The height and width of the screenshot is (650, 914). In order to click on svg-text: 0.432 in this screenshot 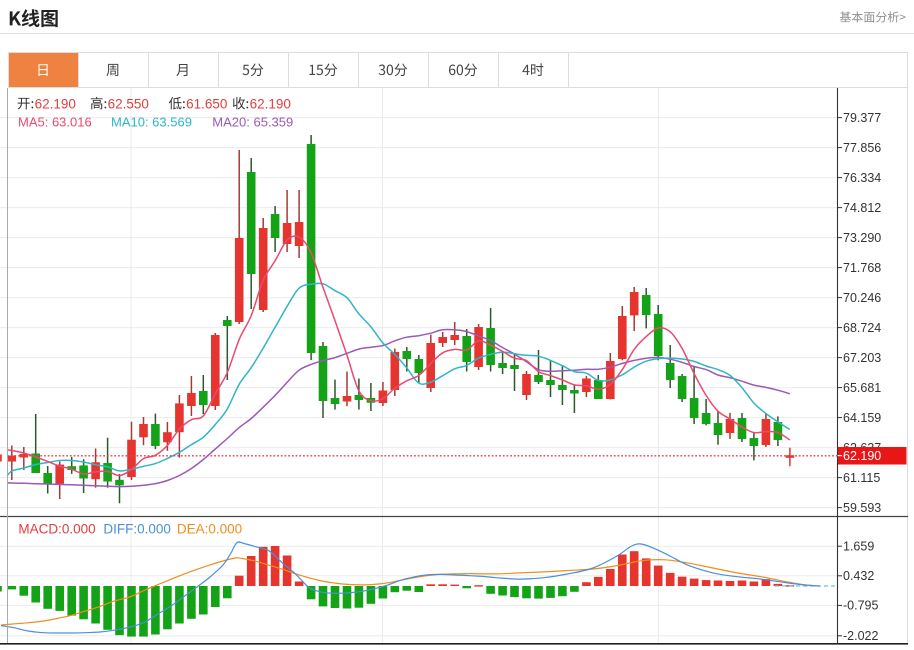, I will do `click(858, 576)`.